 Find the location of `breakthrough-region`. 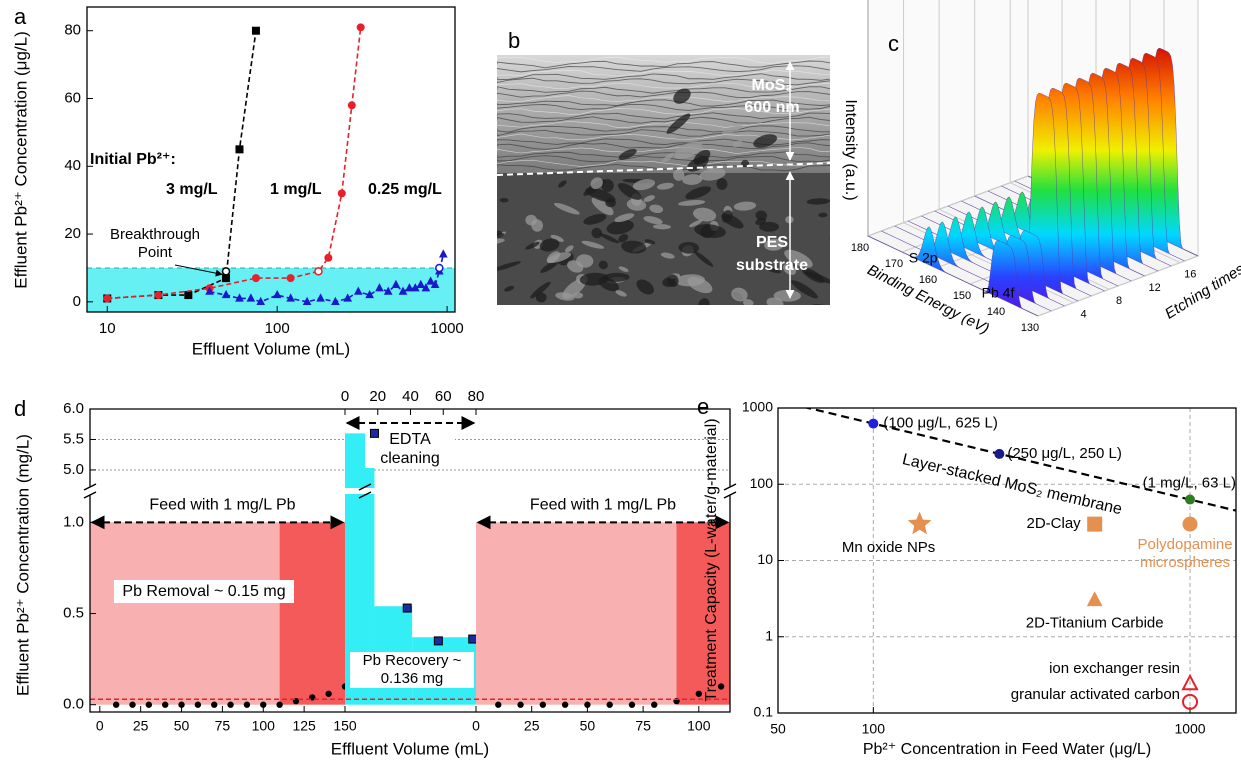

breakthrough-region is located at coordinates (312, 613).